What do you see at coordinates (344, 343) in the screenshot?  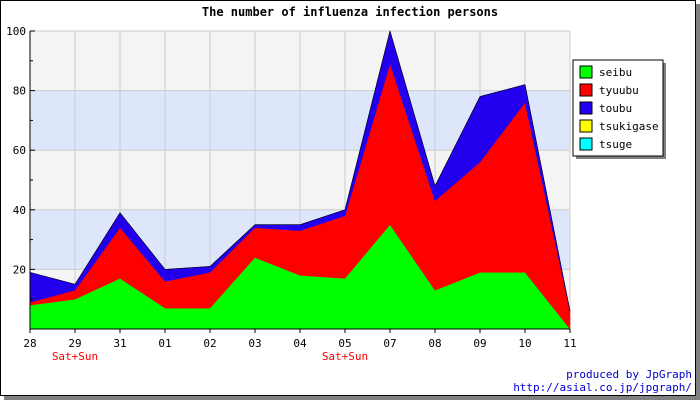 I see `x-tick-label: 05` at bounding box center [344, 343].